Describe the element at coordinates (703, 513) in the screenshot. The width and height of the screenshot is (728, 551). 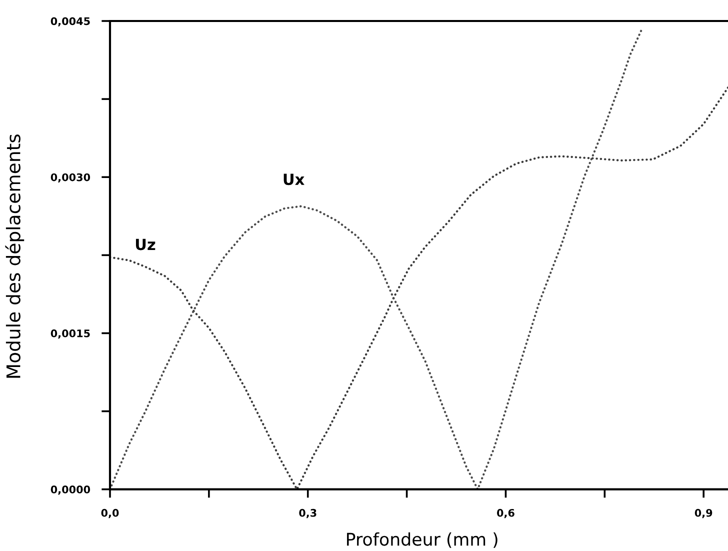
I see `x-tick-label: 0,9` at that location.